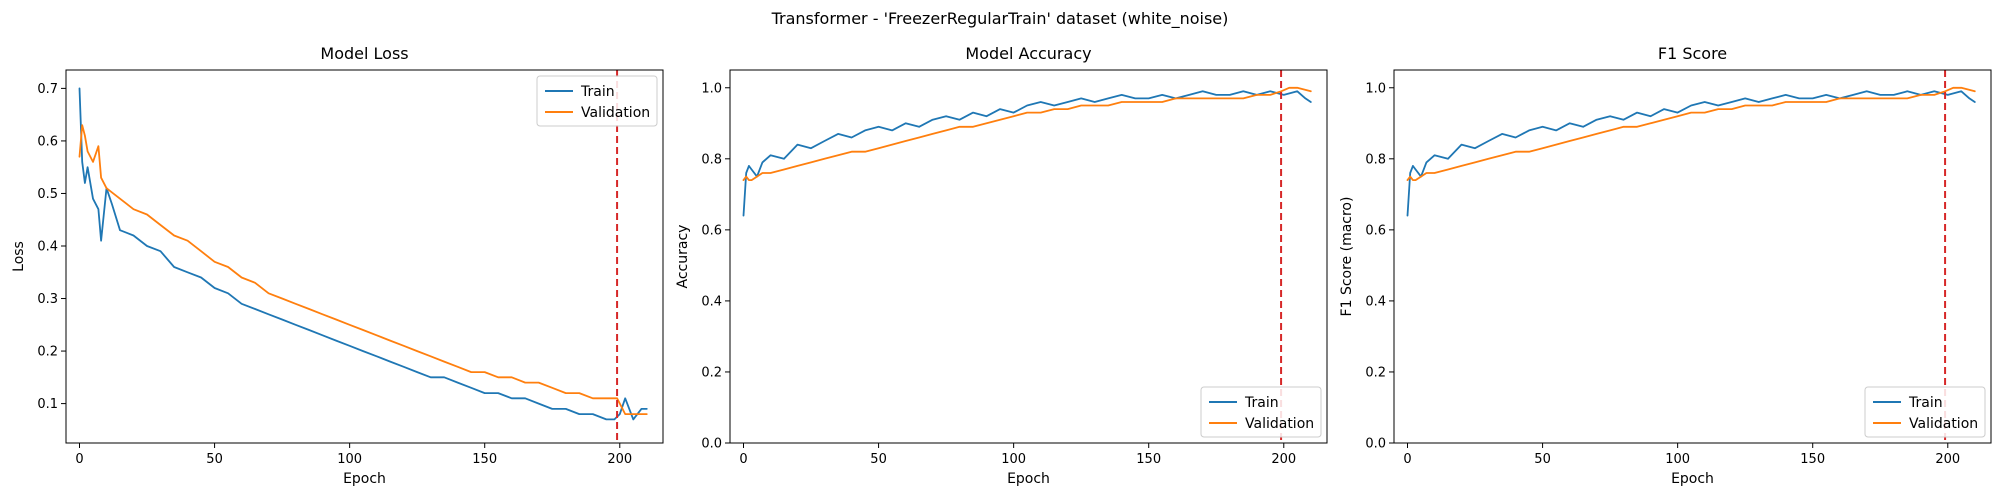  I want to click on chart-title: F1 Score, so click(1692, 53).